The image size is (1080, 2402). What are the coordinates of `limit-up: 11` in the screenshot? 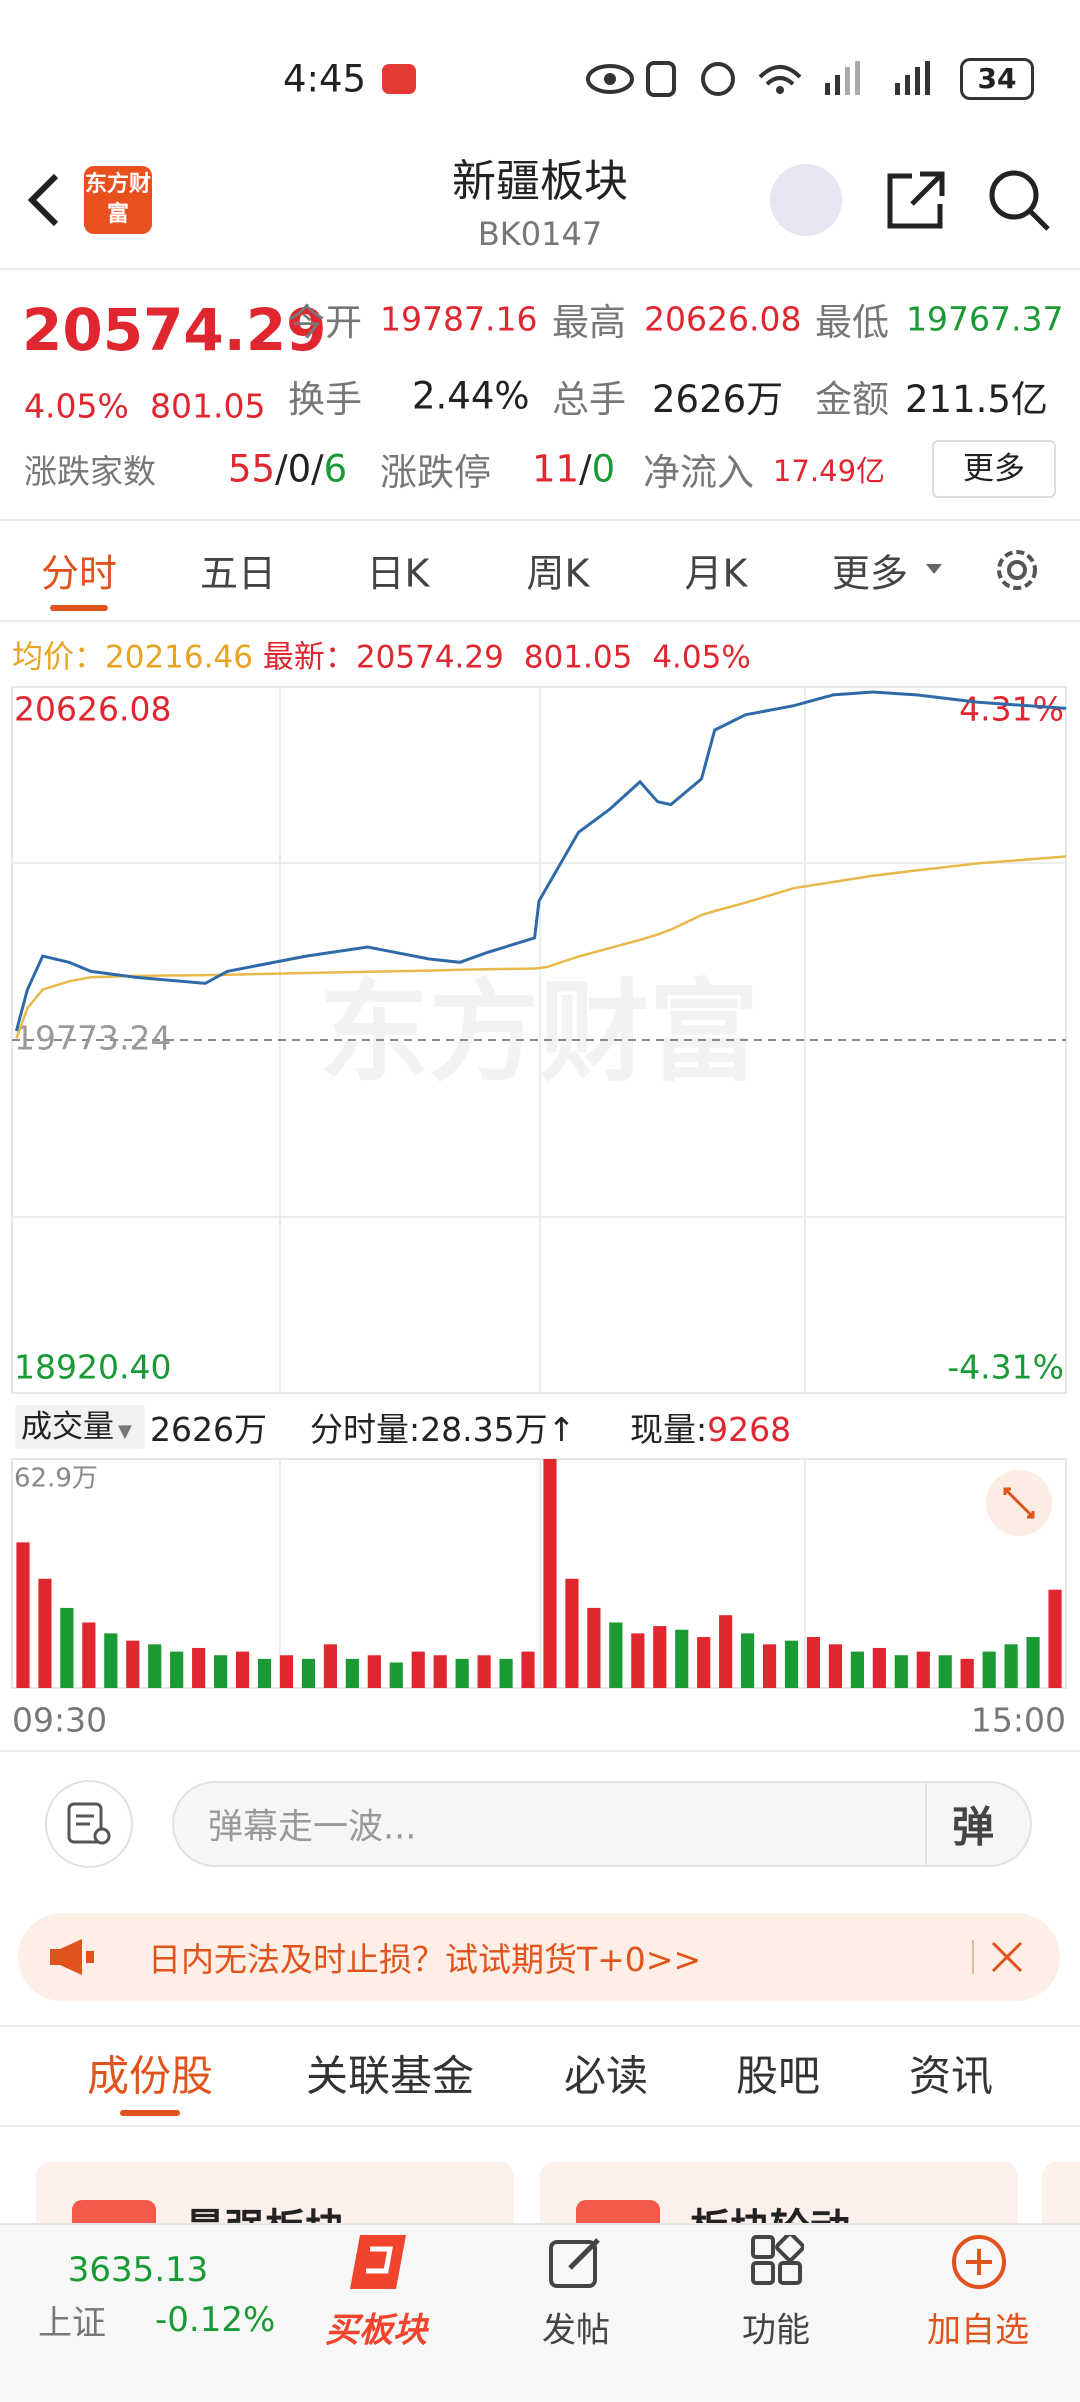 It's located at (556, 469).